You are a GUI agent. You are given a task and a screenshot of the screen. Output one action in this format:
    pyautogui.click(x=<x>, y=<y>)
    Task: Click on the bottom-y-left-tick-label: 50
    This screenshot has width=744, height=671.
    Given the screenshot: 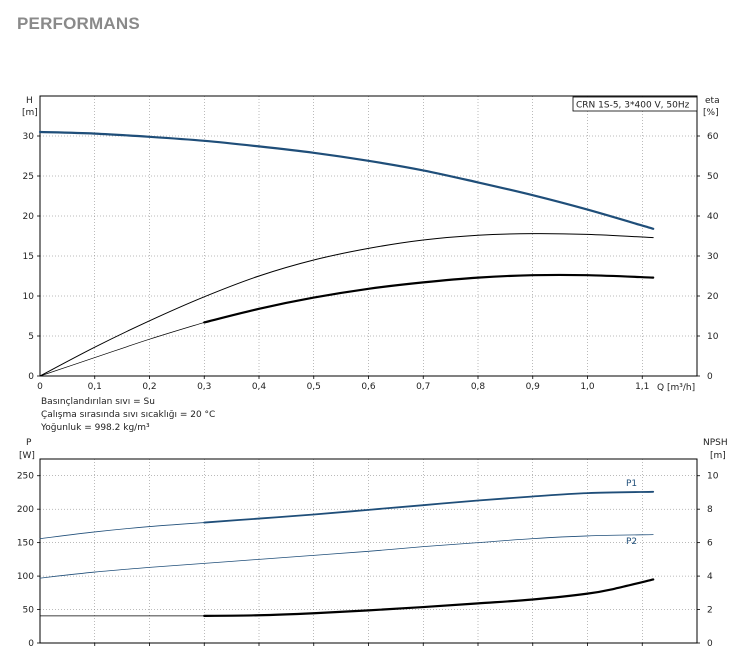 What is the action you would take?
    pyautogui.click(x=29, y=611)
    